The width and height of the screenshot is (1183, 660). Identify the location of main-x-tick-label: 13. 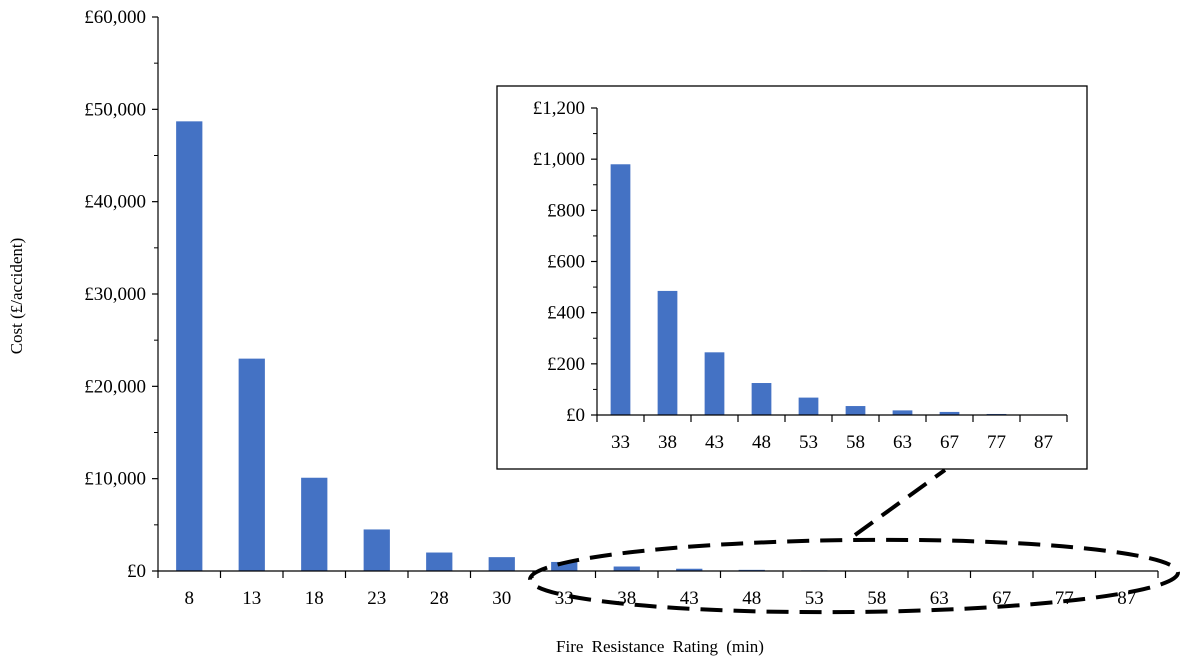
(251, 598).